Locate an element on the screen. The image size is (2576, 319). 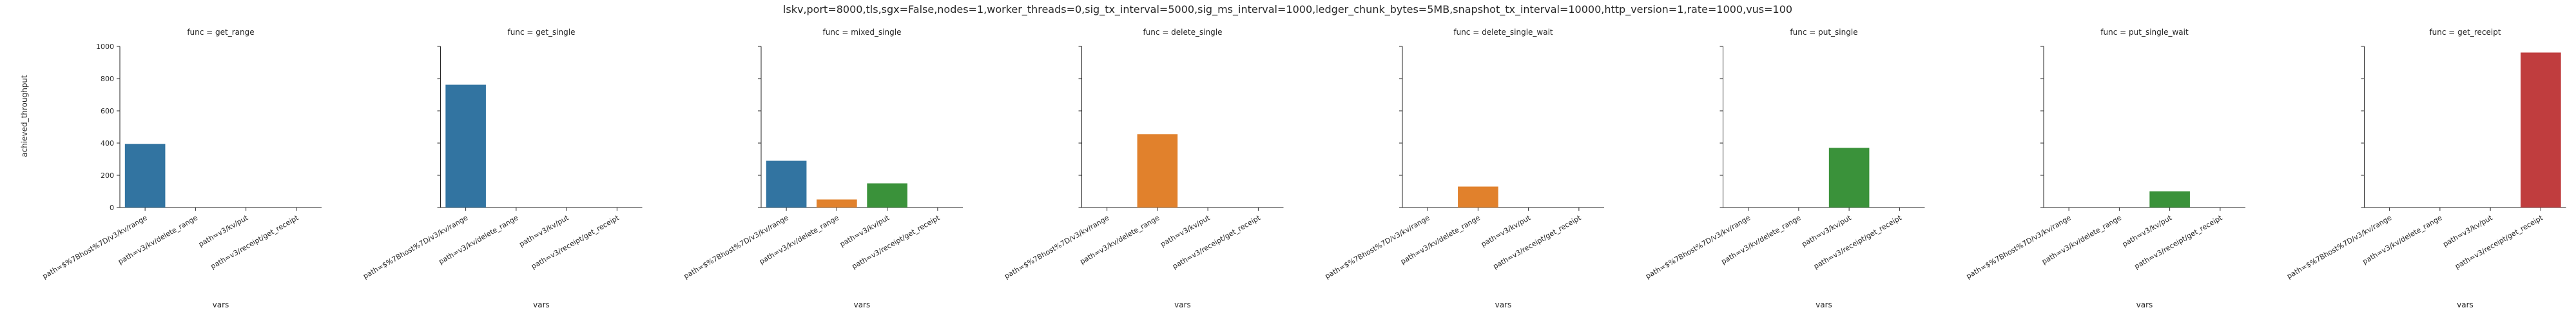
y-tick-label: 600 is located at coordinates (107, 111).